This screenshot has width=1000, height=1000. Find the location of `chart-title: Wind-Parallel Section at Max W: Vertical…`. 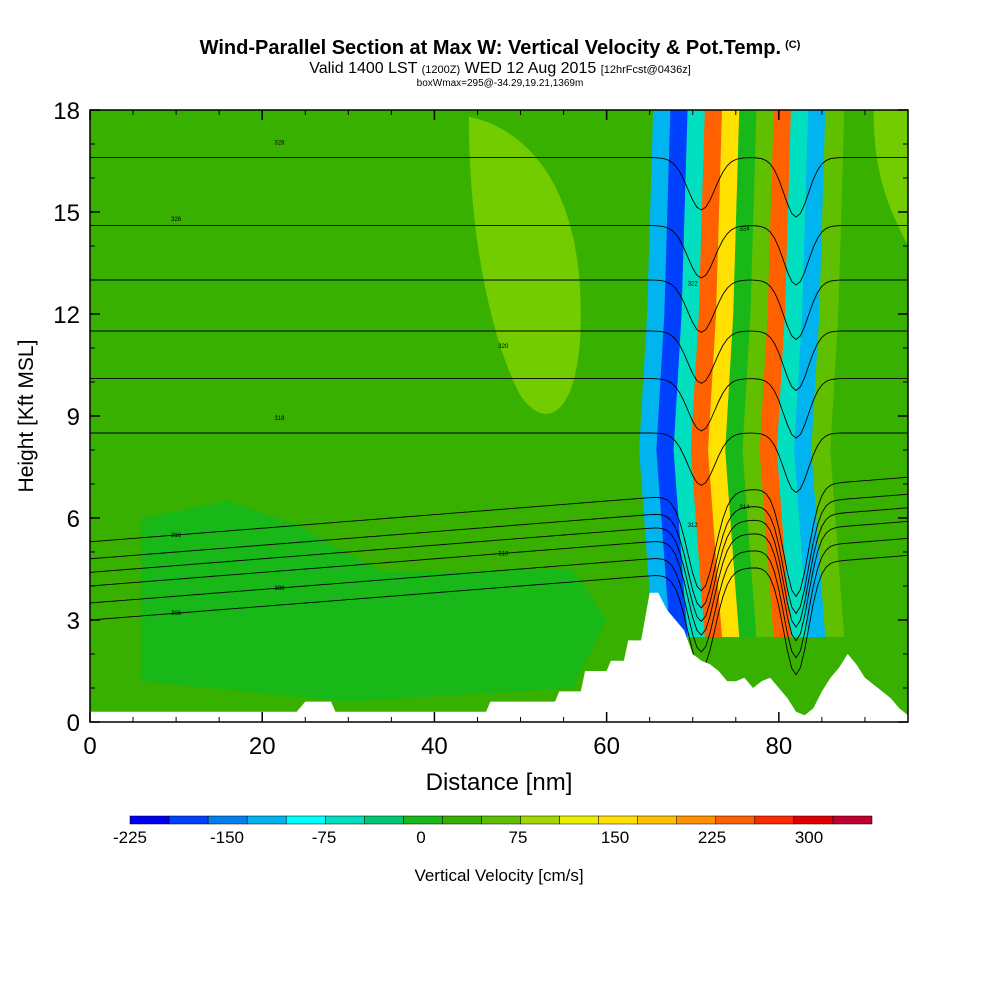

chart-title: Wind-Parallel Section at Max W: Vertical… is located at coordinates (500, 48).